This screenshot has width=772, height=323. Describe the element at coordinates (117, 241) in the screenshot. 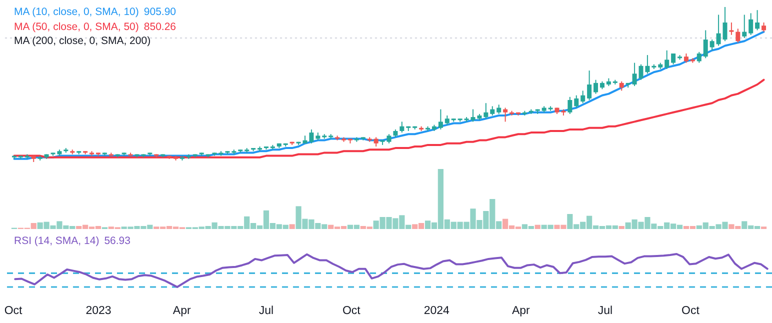

I see `text: 56.93` at that location.